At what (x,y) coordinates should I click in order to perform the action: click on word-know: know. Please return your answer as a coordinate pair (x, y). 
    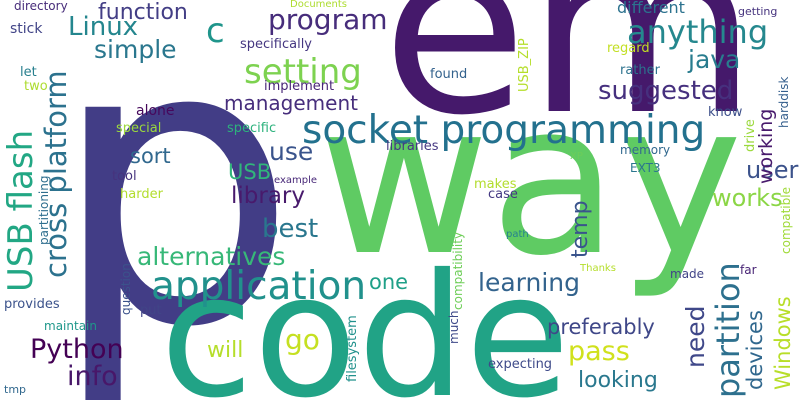
    Looking at the image, I should click on (725, 112).